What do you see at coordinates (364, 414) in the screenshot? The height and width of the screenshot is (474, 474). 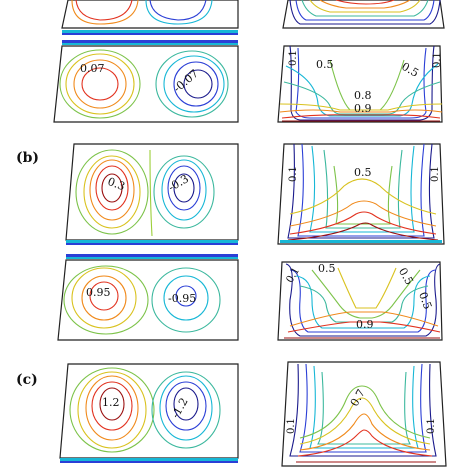 I see `panel-c-top-right: 0.1 0.1 0.7` at bounding box center [364, 414].